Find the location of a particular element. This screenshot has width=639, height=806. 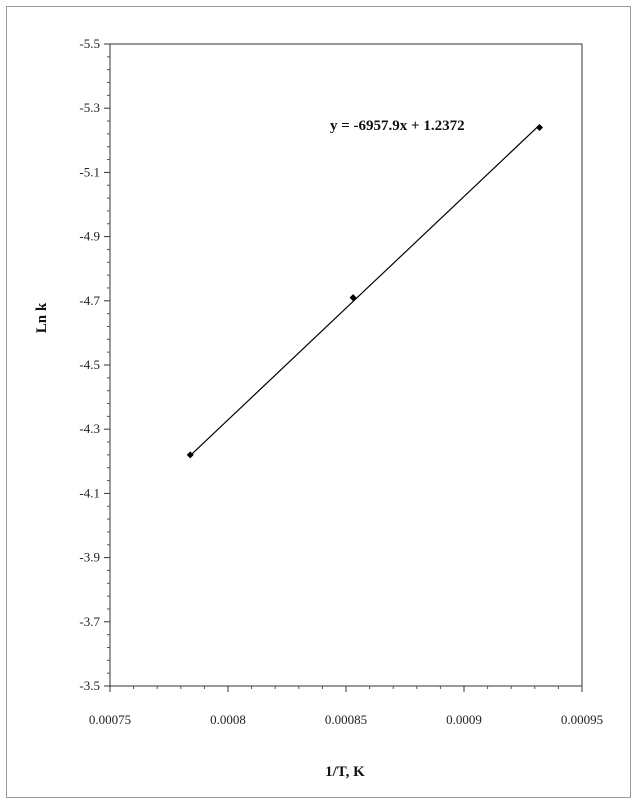

trendline-equation: y = -6957.9x + 1.2372 is located at coordinates (397, 126).